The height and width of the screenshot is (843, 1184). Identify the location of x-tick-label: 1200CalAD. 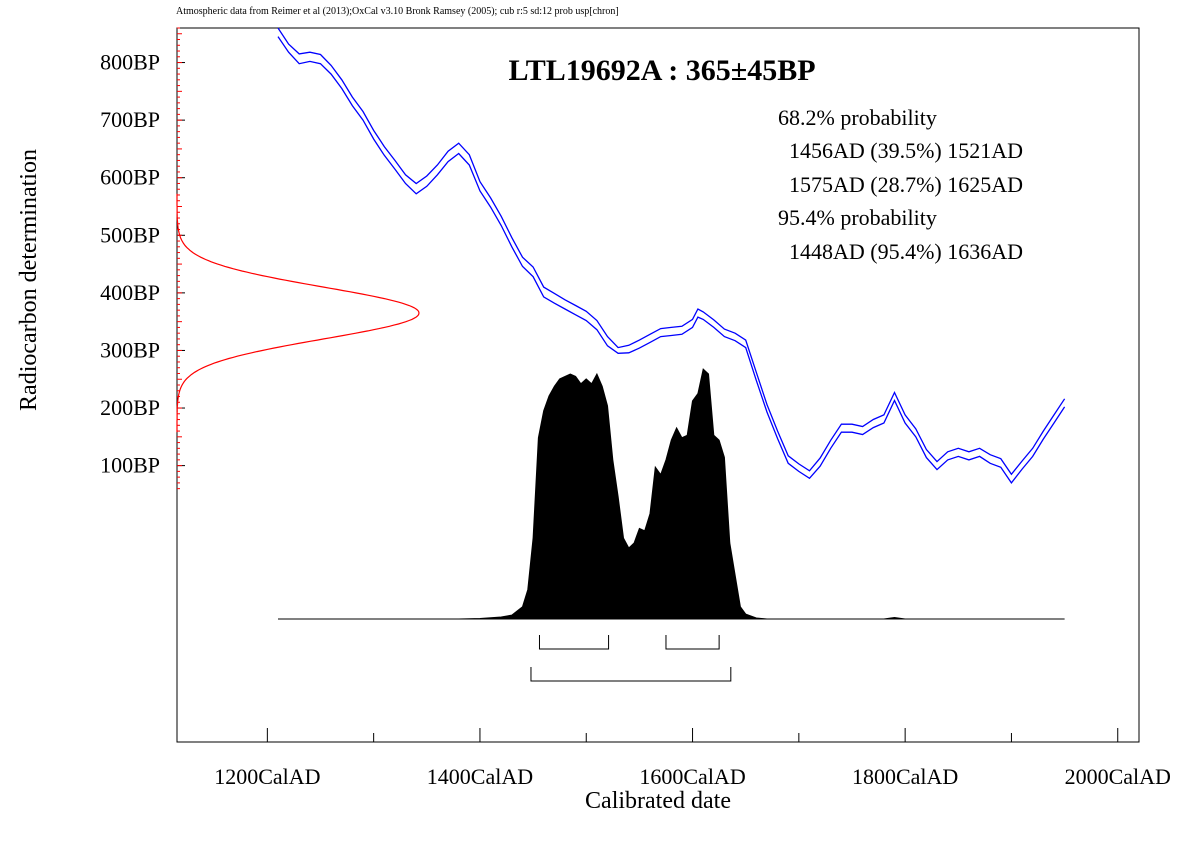
(267, 776).